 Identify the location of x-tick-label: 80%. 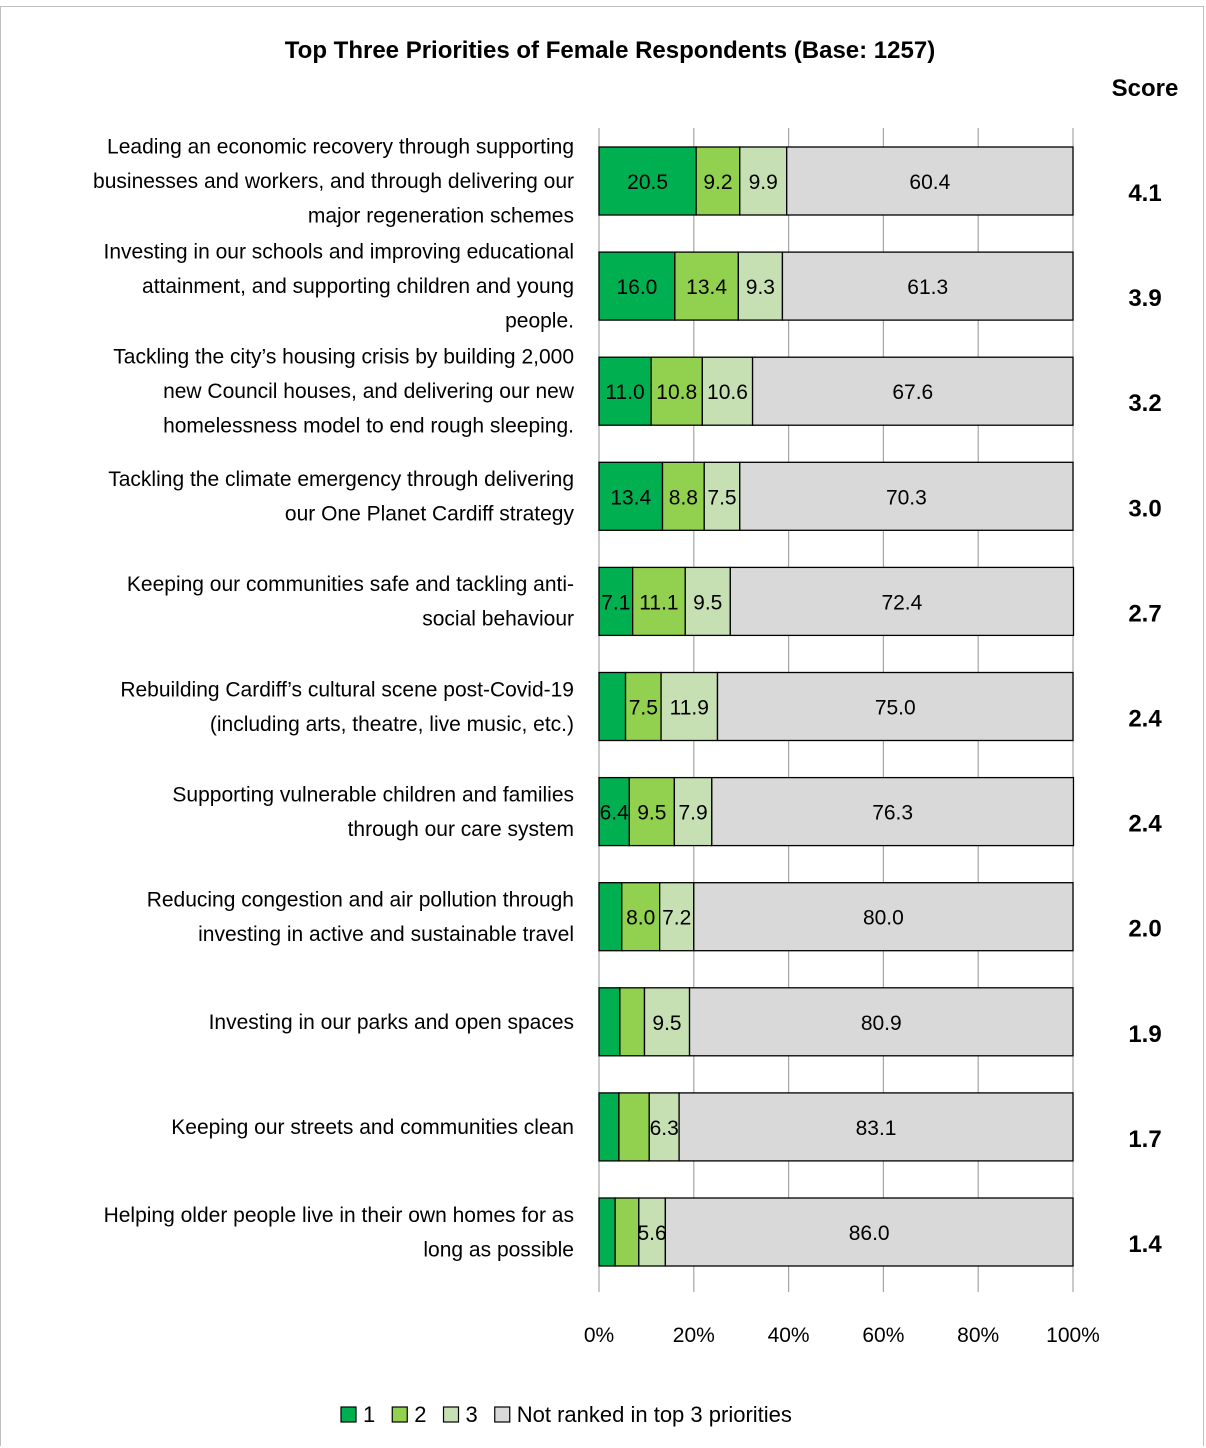
(978, 1335).